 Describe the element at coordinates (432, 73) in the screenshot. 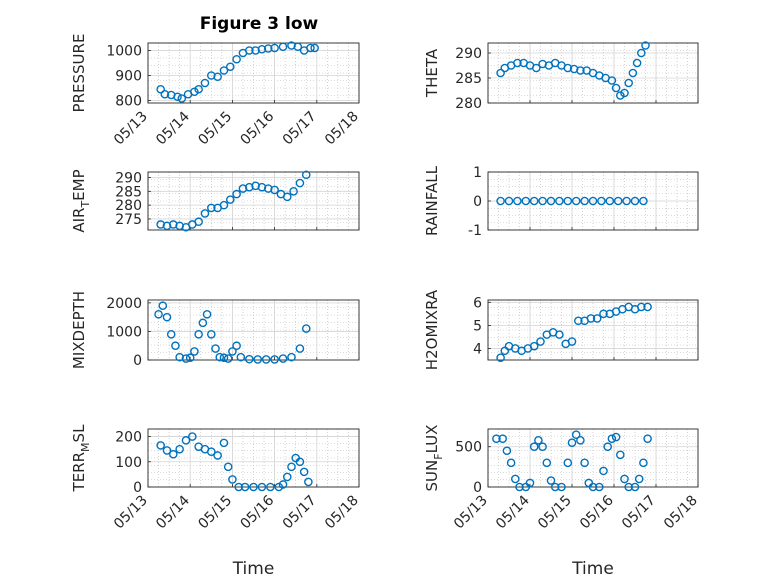

I see `y-axis-label: THETA` at that location.